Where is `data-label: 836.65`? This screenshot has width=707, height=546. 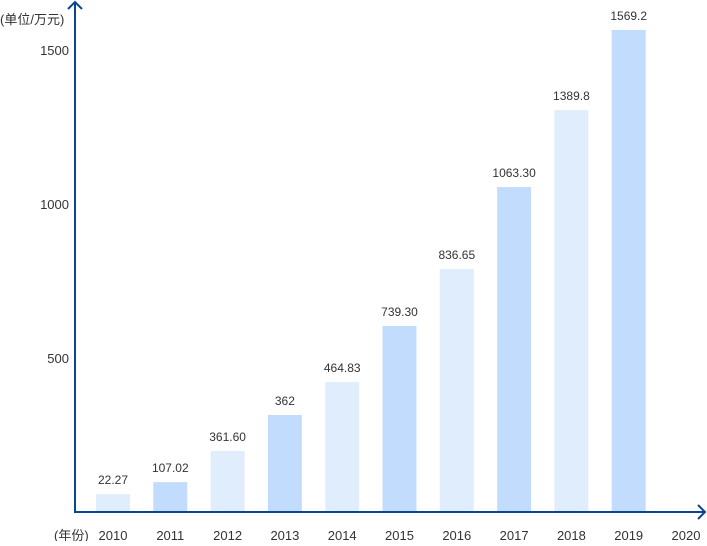 data-label: 836.65 is located at coordinates (456, 255).